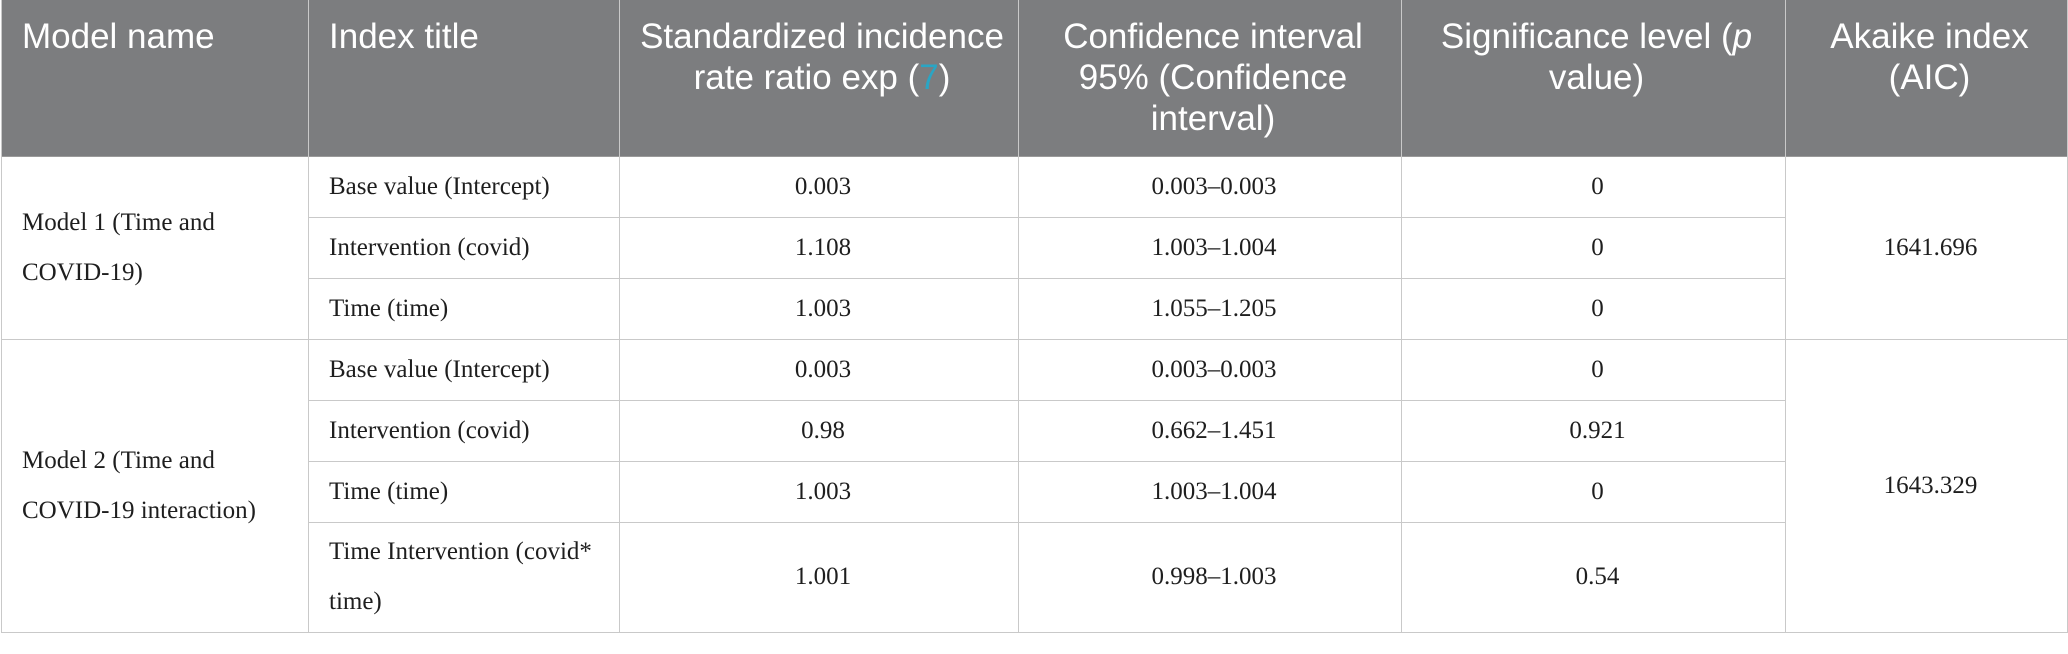 The height and width of the screenshot is (654, 2068). What do you see at coordinates (1926, 485) in the screenshot?
I see `aic-cell: 1643.329` at bounding box center [1926, 485].